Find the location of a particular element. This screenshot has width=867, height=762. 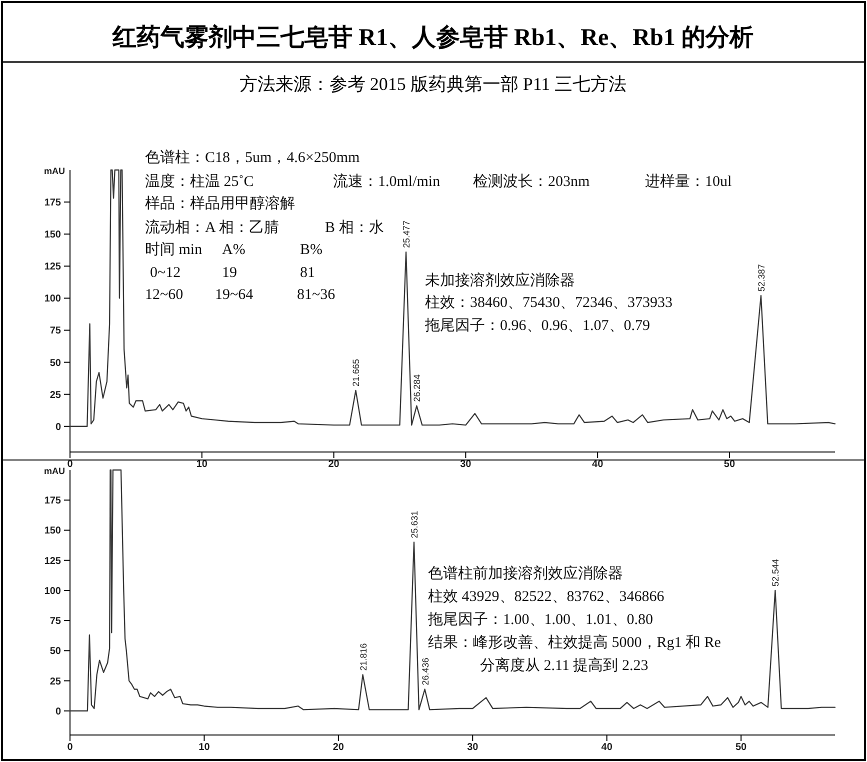

annotation: 检测波长：203nm is located at coordinates (531, 181).